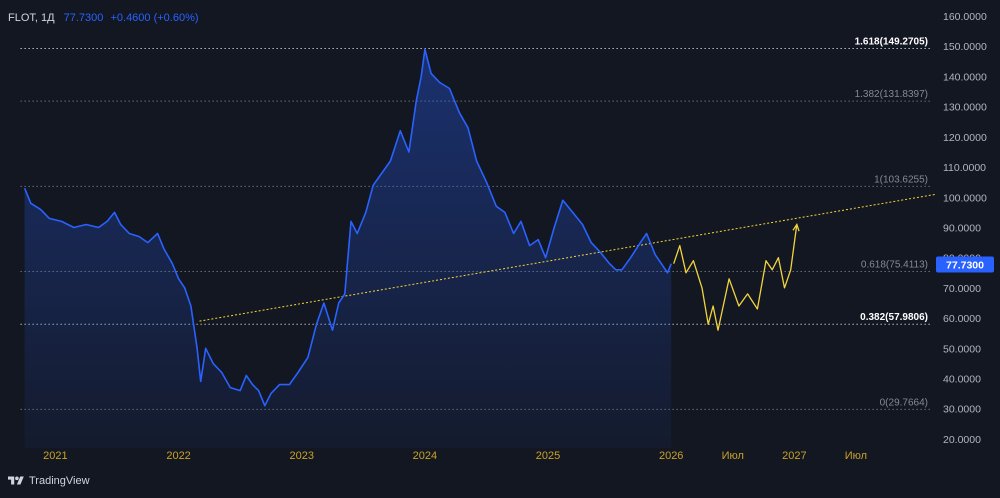  I want to click on y-tick-label: 30.0000, so click(962, 410).